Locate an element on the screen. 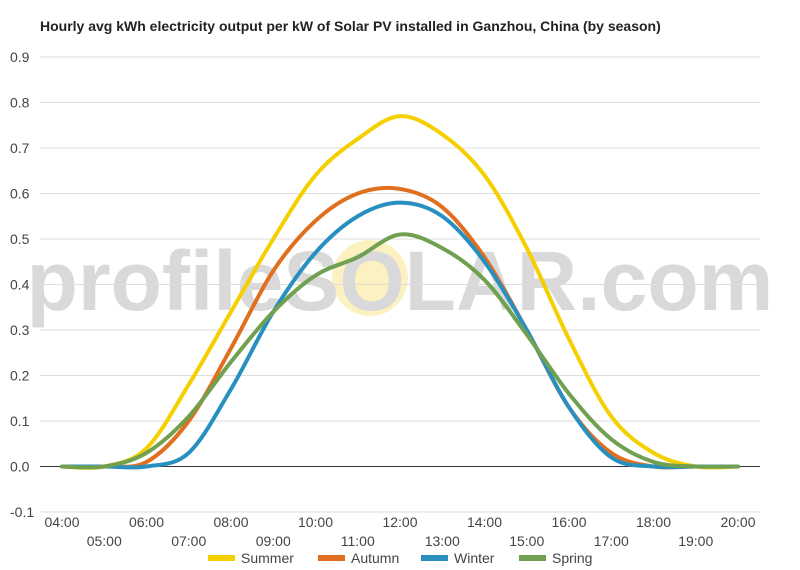 Image resolution: width=800 pixels, height=570 pixels. x-tick-label: 14:00 is located at coordinates (484, 522).